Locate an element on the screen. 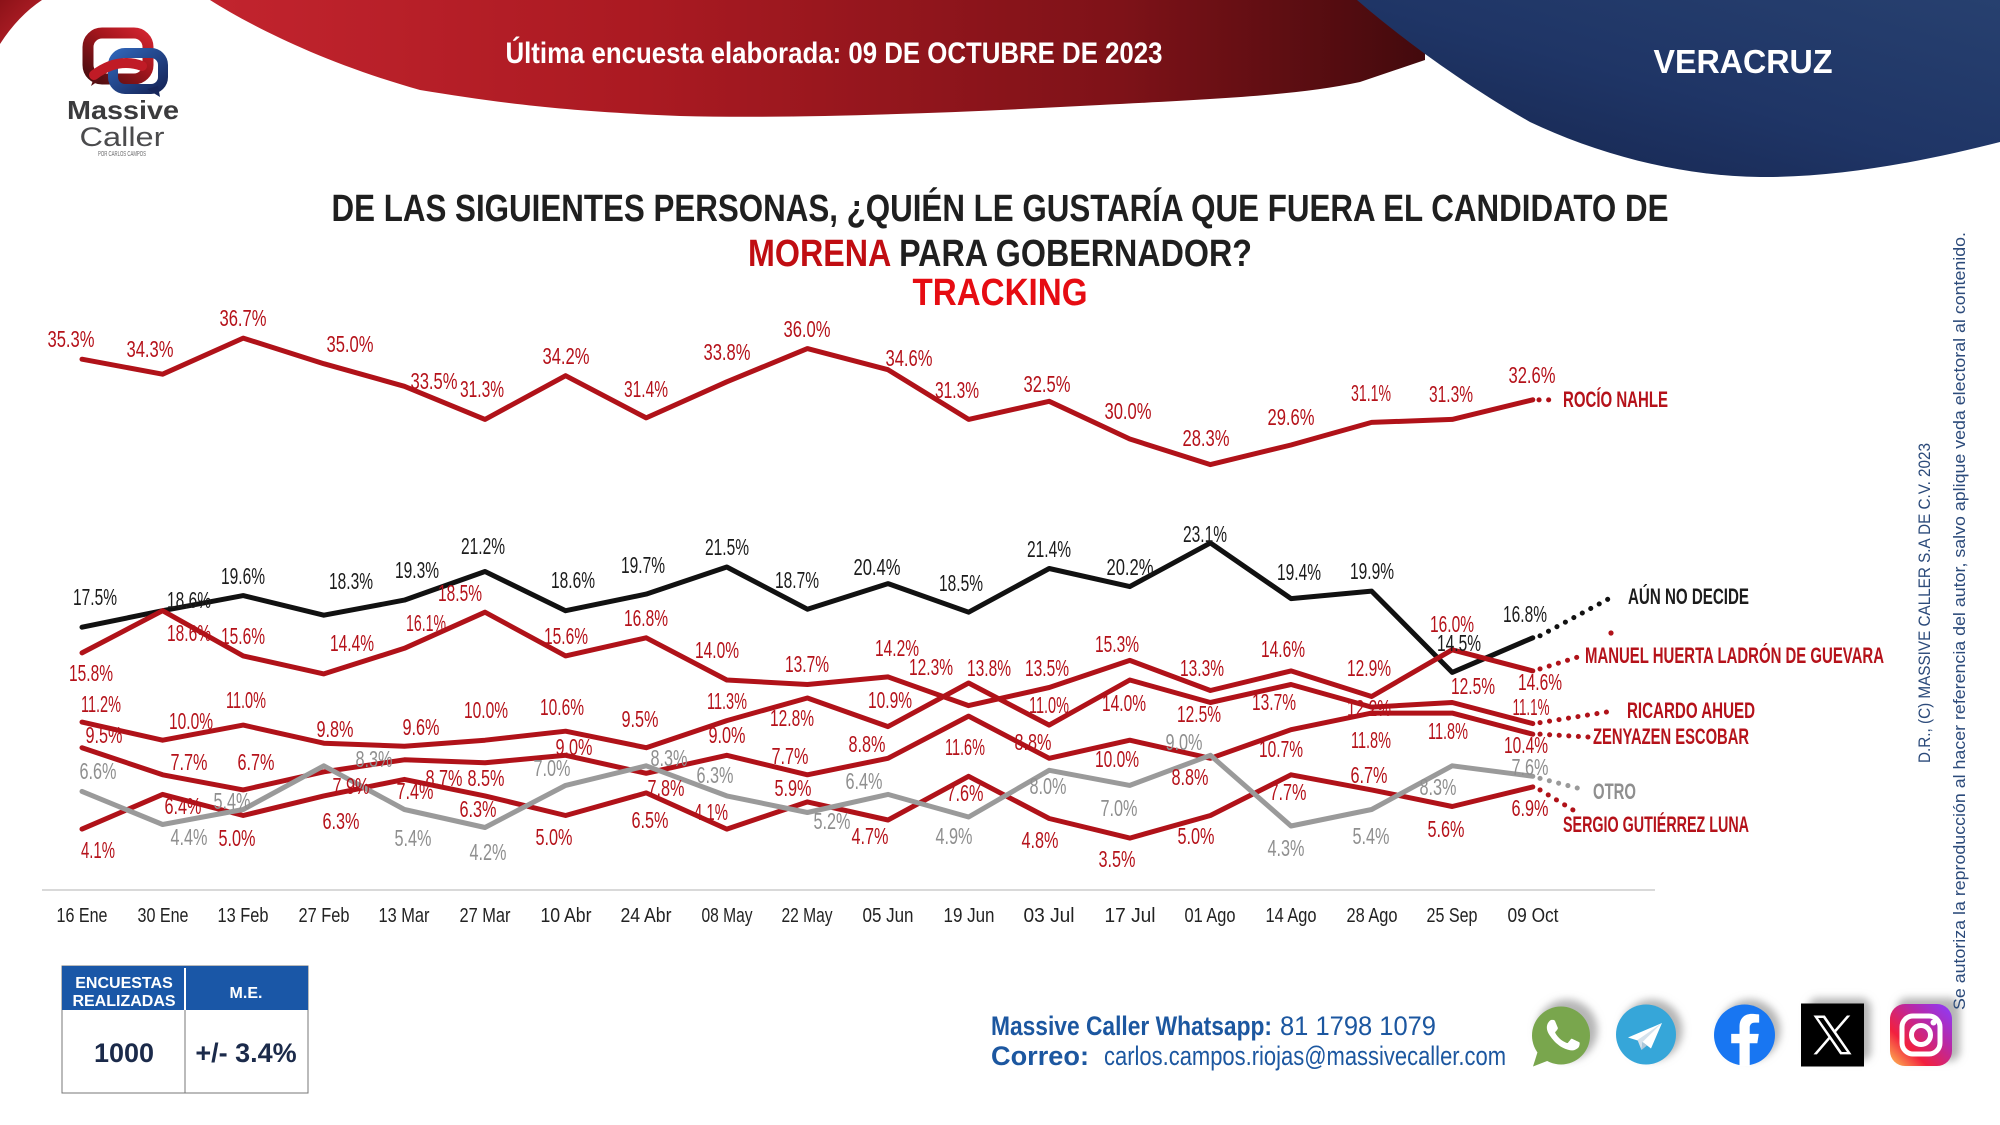 The image size is (2000, 1125). svg-text: 30 Ene is located at coordinates (163, 916).